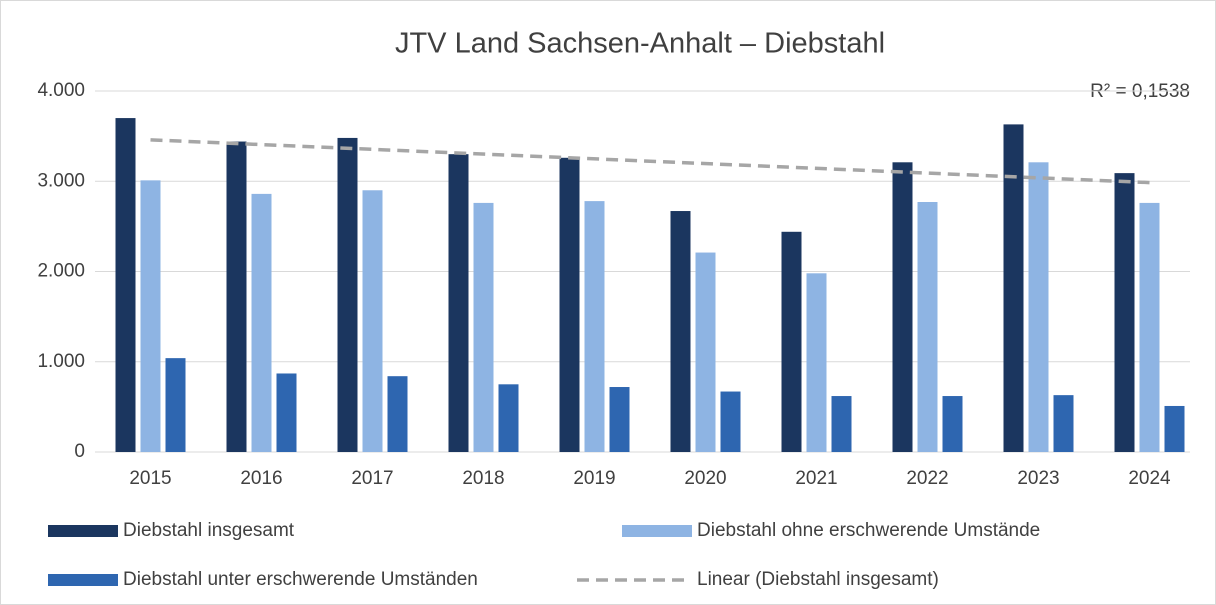  Describe the element at coordinates (927, 478) in the screenshot. I see `x-tick-label: 2022` at that location.